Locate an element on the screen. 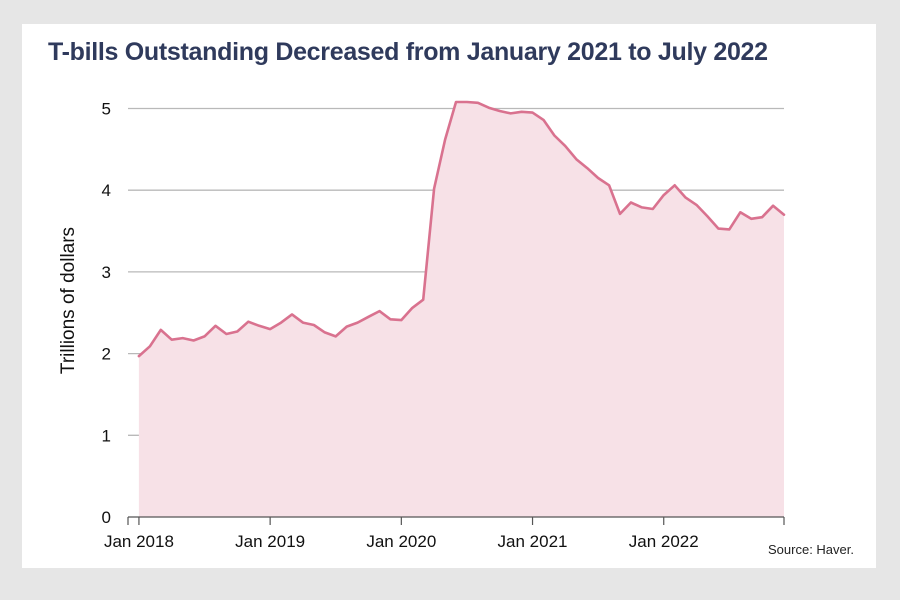 This screenshot has width=900, height=600. y-tick-label-4: 4 is located at coordinates (106, 190).